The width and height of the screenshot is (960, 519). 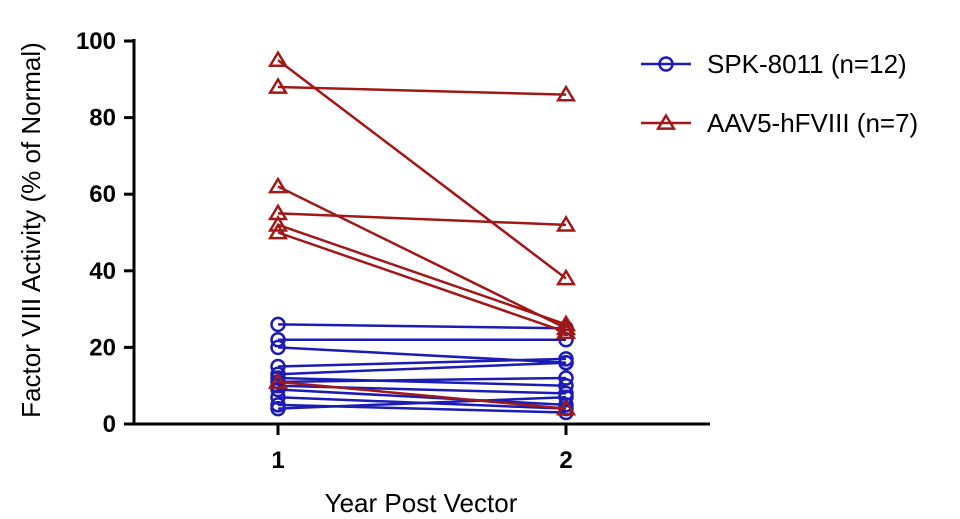 What do you see at coordinates (102, 118) in the screenshot?
I see `y-tick-label: 80` at bounding box center [102, 118].